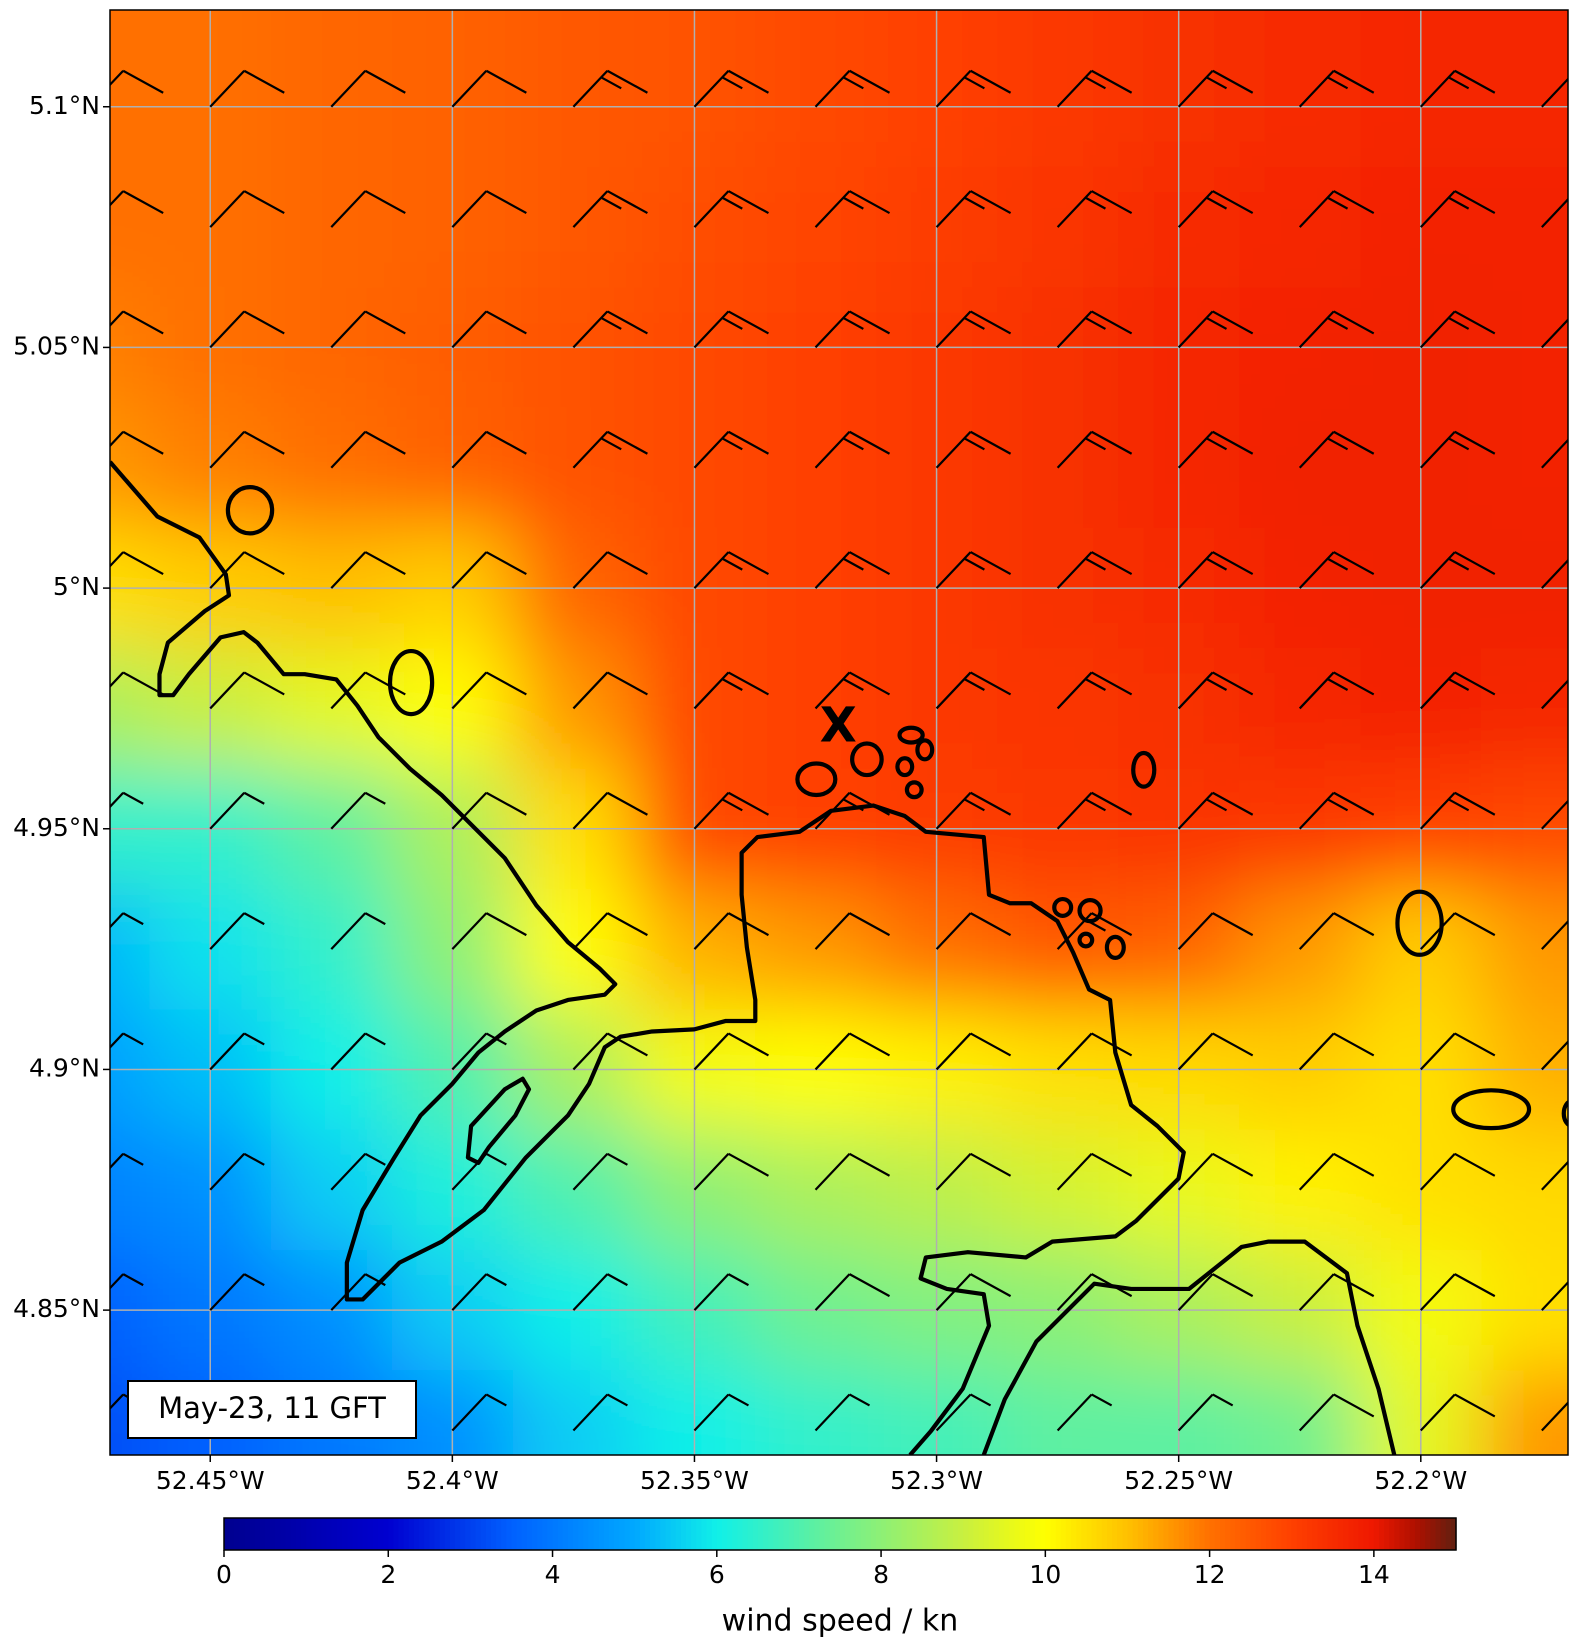 The image size is (1578, 1651). What do you see at coordinates (224, 1574) in the screenshot?
I see `colorbar-tick-label: 0` at bounding box center [224, 1574].